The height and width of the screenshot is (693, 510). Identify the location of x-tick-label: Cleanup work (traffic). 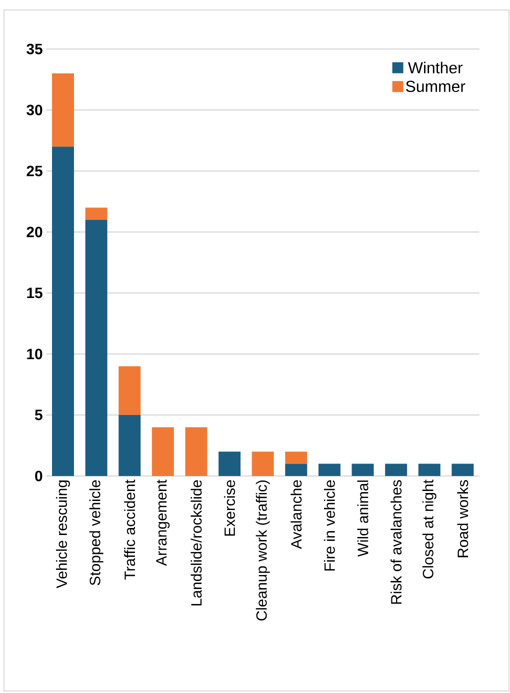
(263, 550).